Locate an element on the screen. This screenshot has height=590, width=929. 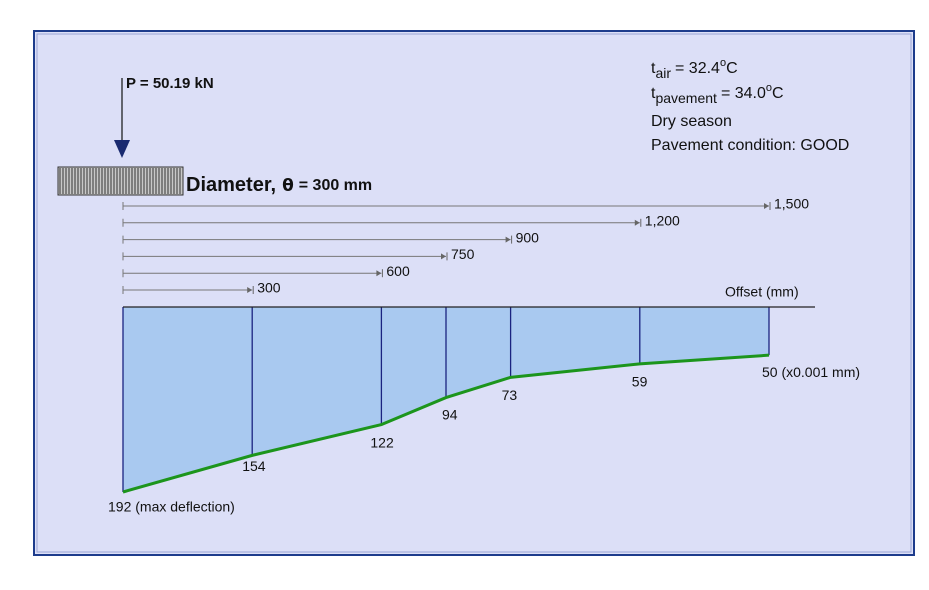
loading-plate is located at coordinates (120, 181).